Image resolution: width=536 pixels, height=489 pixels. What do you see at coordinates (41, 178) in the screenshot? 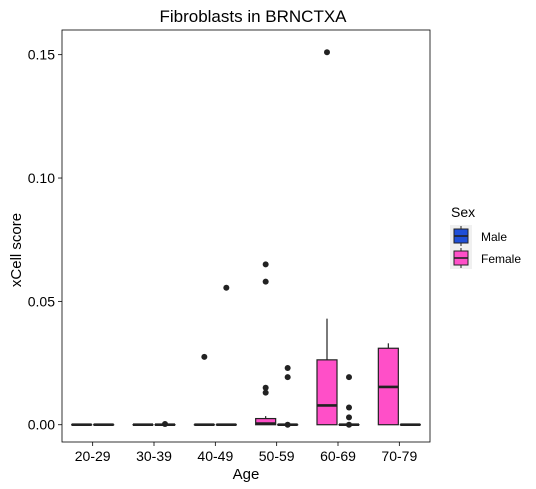
I see `y-tick-label: 0.10` at bounding box center [41, 178].